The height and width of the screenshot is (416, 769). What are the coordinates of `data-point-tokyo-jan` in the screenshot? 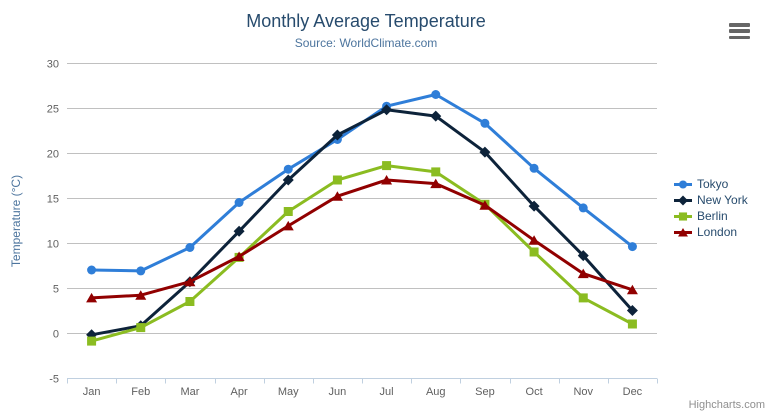 It's located at (92, 270).